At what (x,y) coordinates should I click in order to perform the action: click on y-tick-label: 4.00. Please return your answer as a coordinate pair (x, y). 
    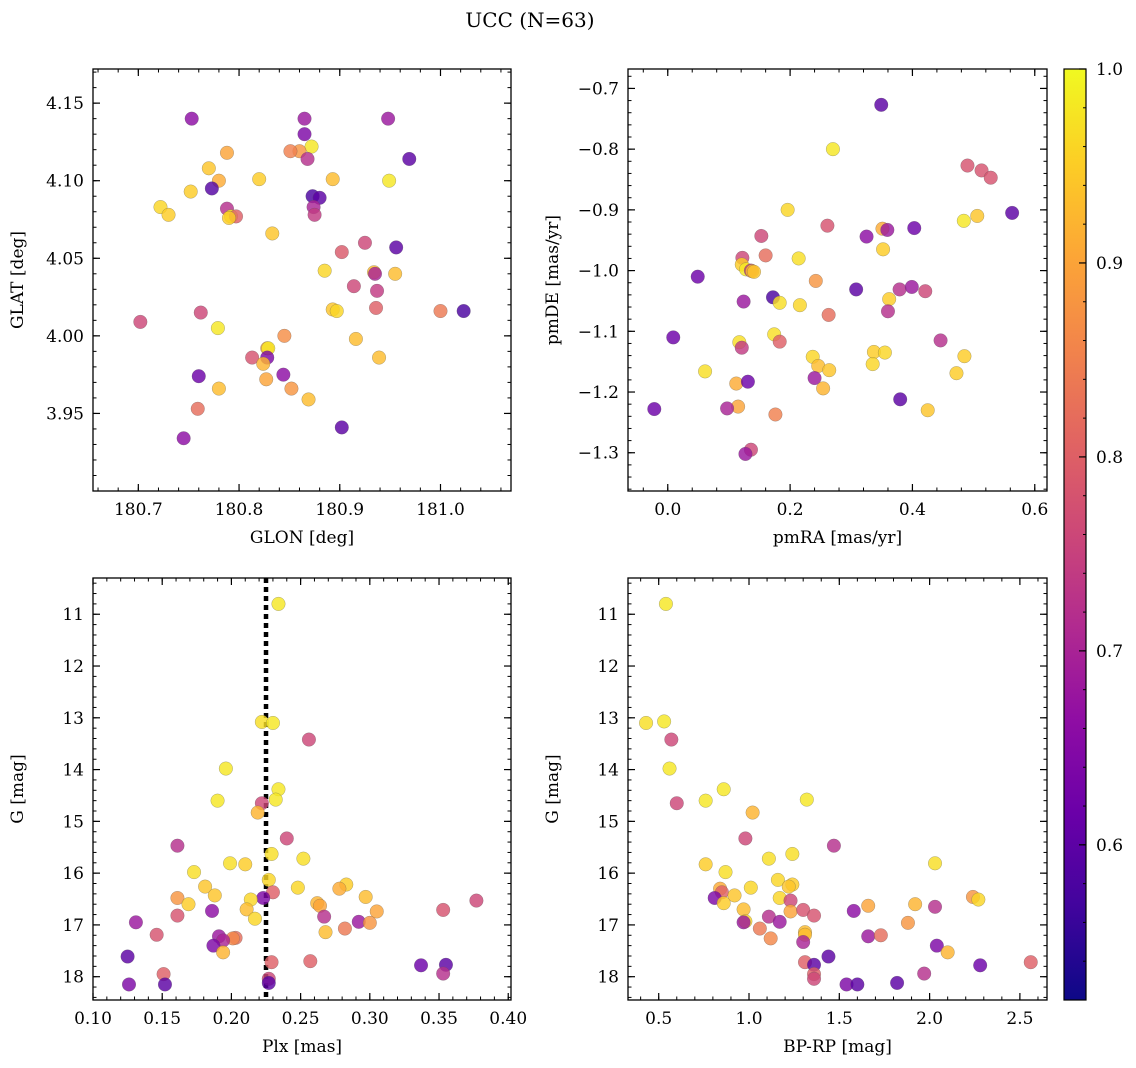
    Looking at the image, I should click on (65, 337).